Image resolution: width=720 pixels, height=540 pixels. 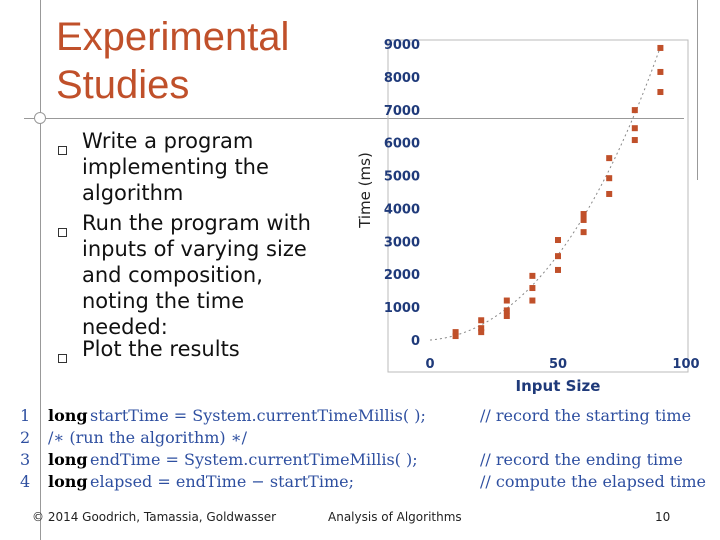 I want to click on code-text: elapsed = endTime − startTime;, so click(x=222, y=481).